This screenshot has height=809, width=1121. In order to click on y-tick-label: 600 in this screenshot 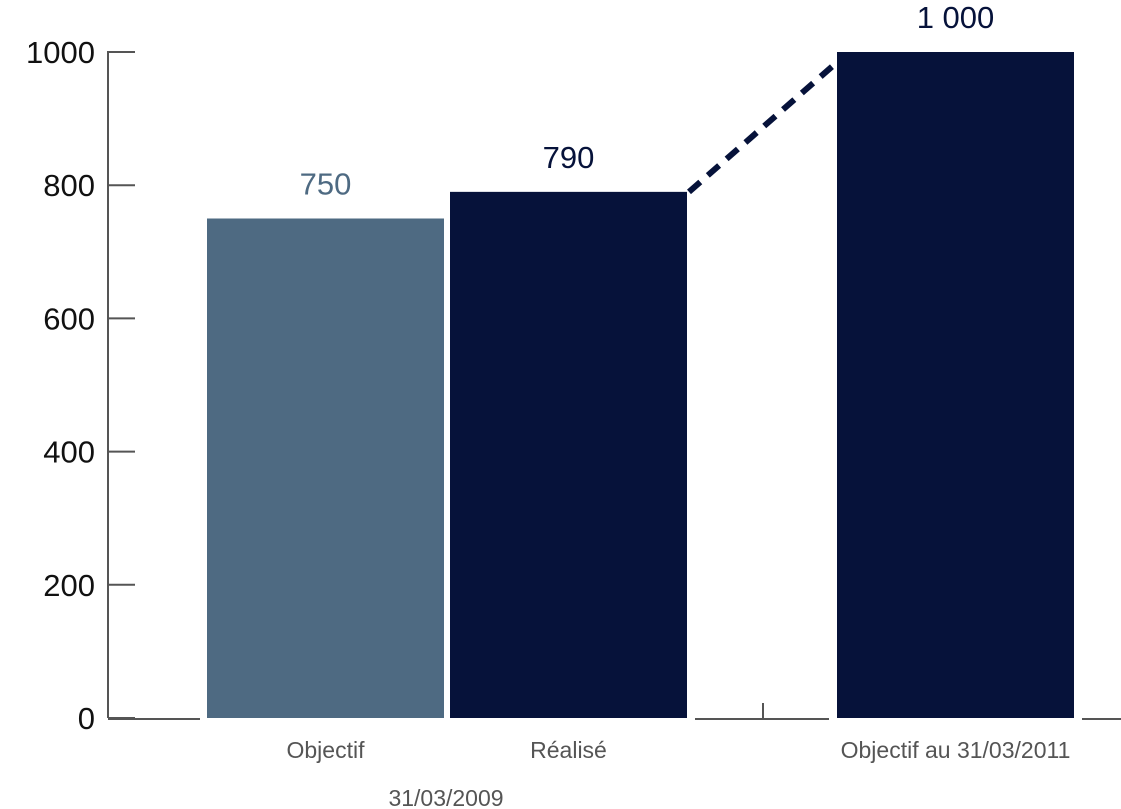, I will do `click(69, 318)`.